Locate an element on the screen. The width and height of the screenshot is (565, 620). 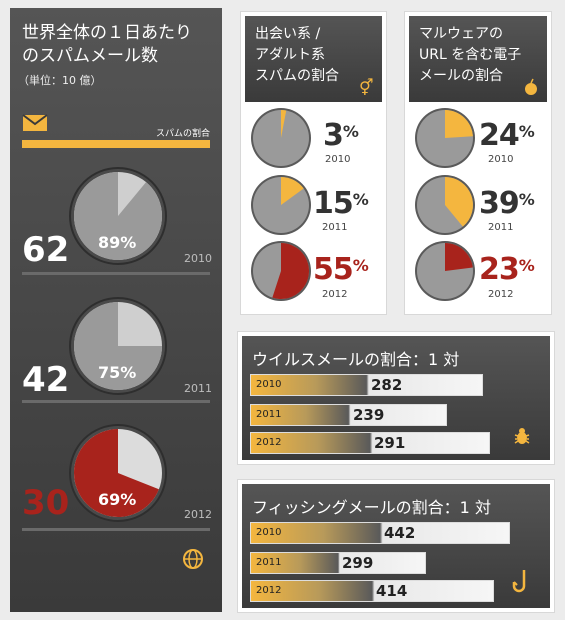
malware-pie-2011 is located at coordinates (445, 205).